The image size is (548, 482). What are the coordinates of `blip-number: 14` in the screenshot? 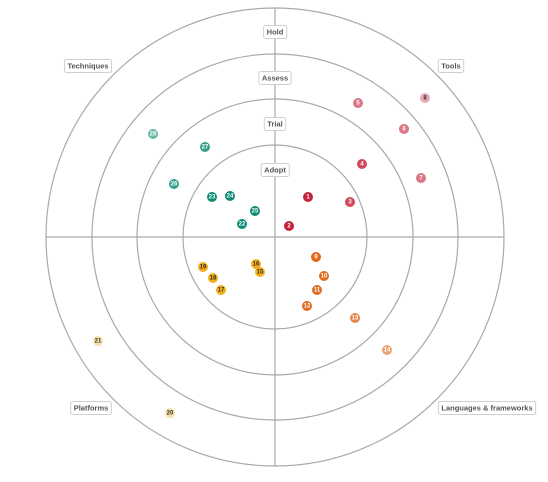 It's located at (387, 350).